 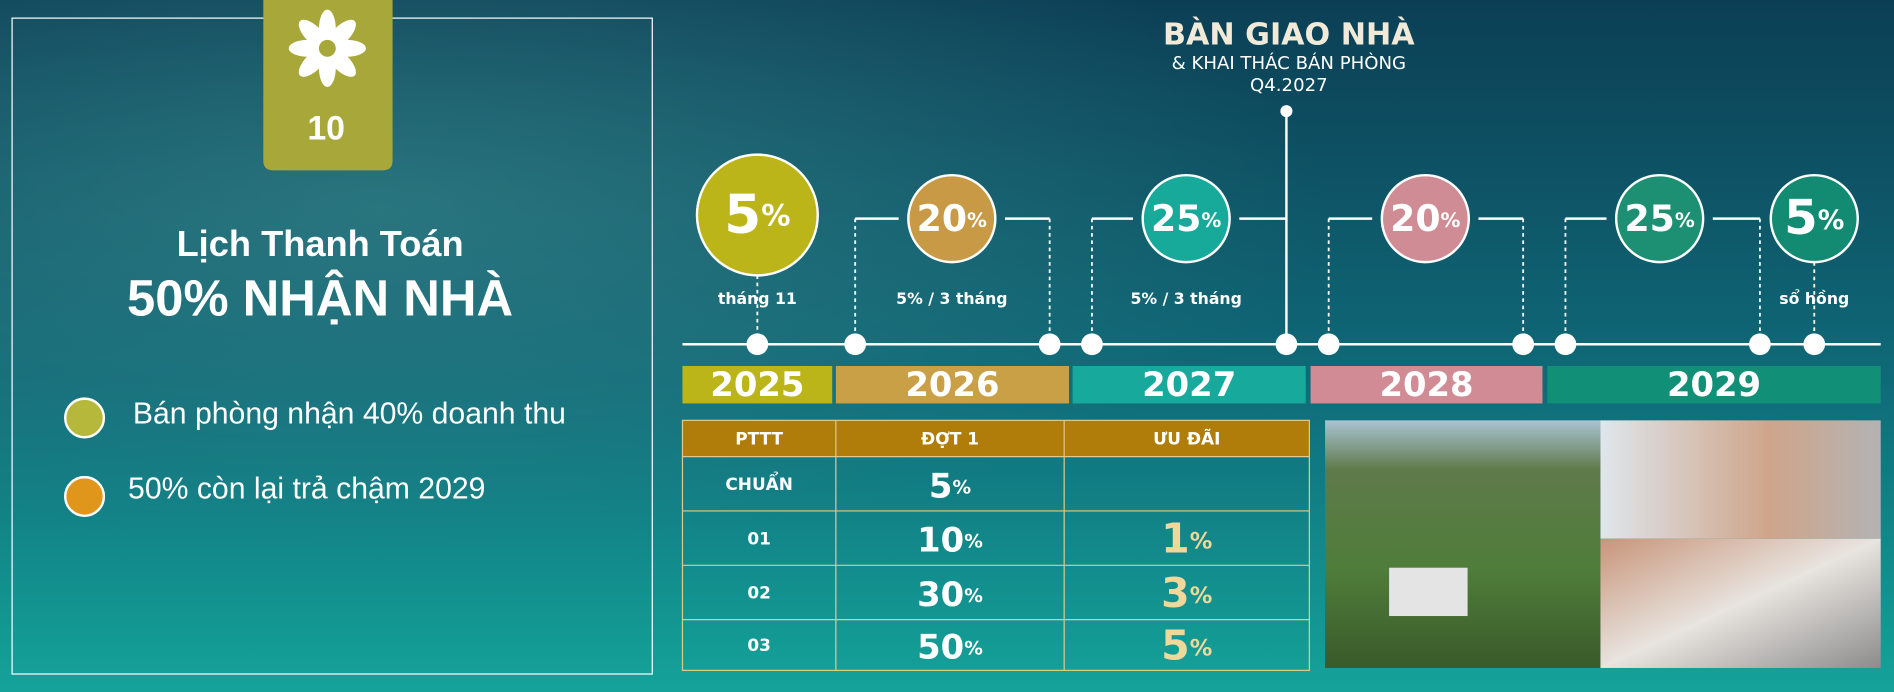 What do you see at coordinates (320, 297) in the screenshot?
I see `title-line2: 50% NHẬN NHÀ` at bounding box center [320, 297].